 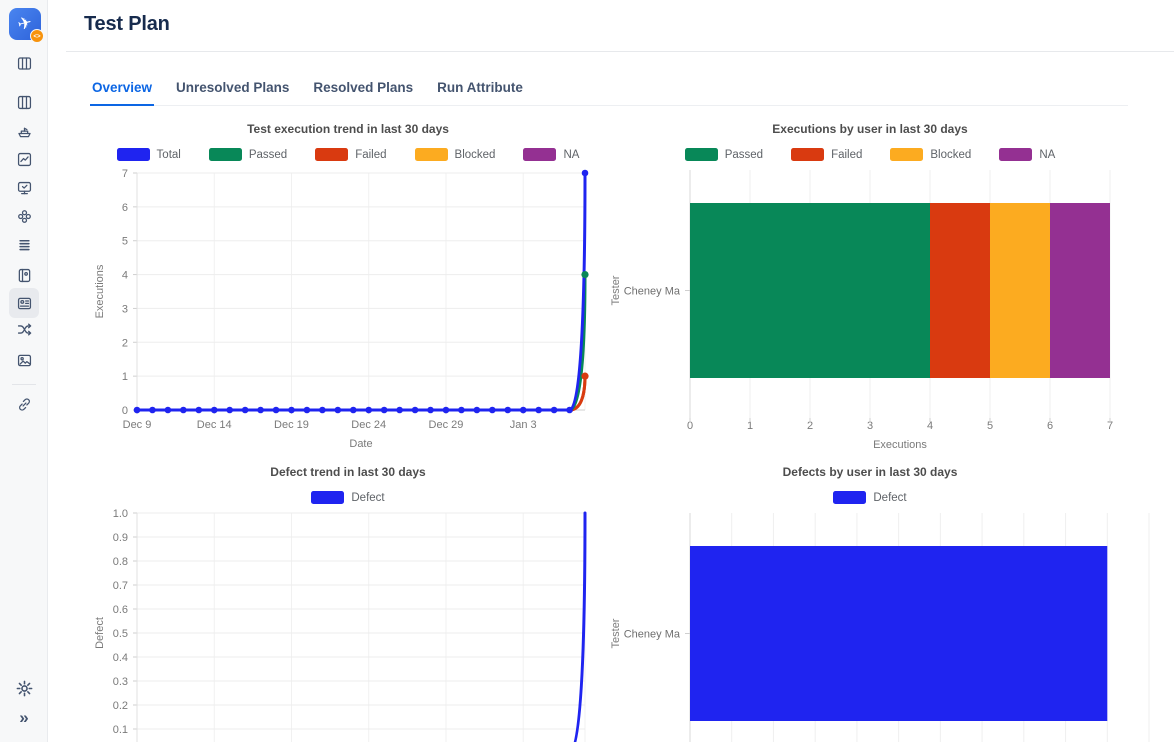 What do you see at coordinates (24, 371) in the screenshot?
I see `sidebar: ✈ <> »` at bounding box center [24, 371].